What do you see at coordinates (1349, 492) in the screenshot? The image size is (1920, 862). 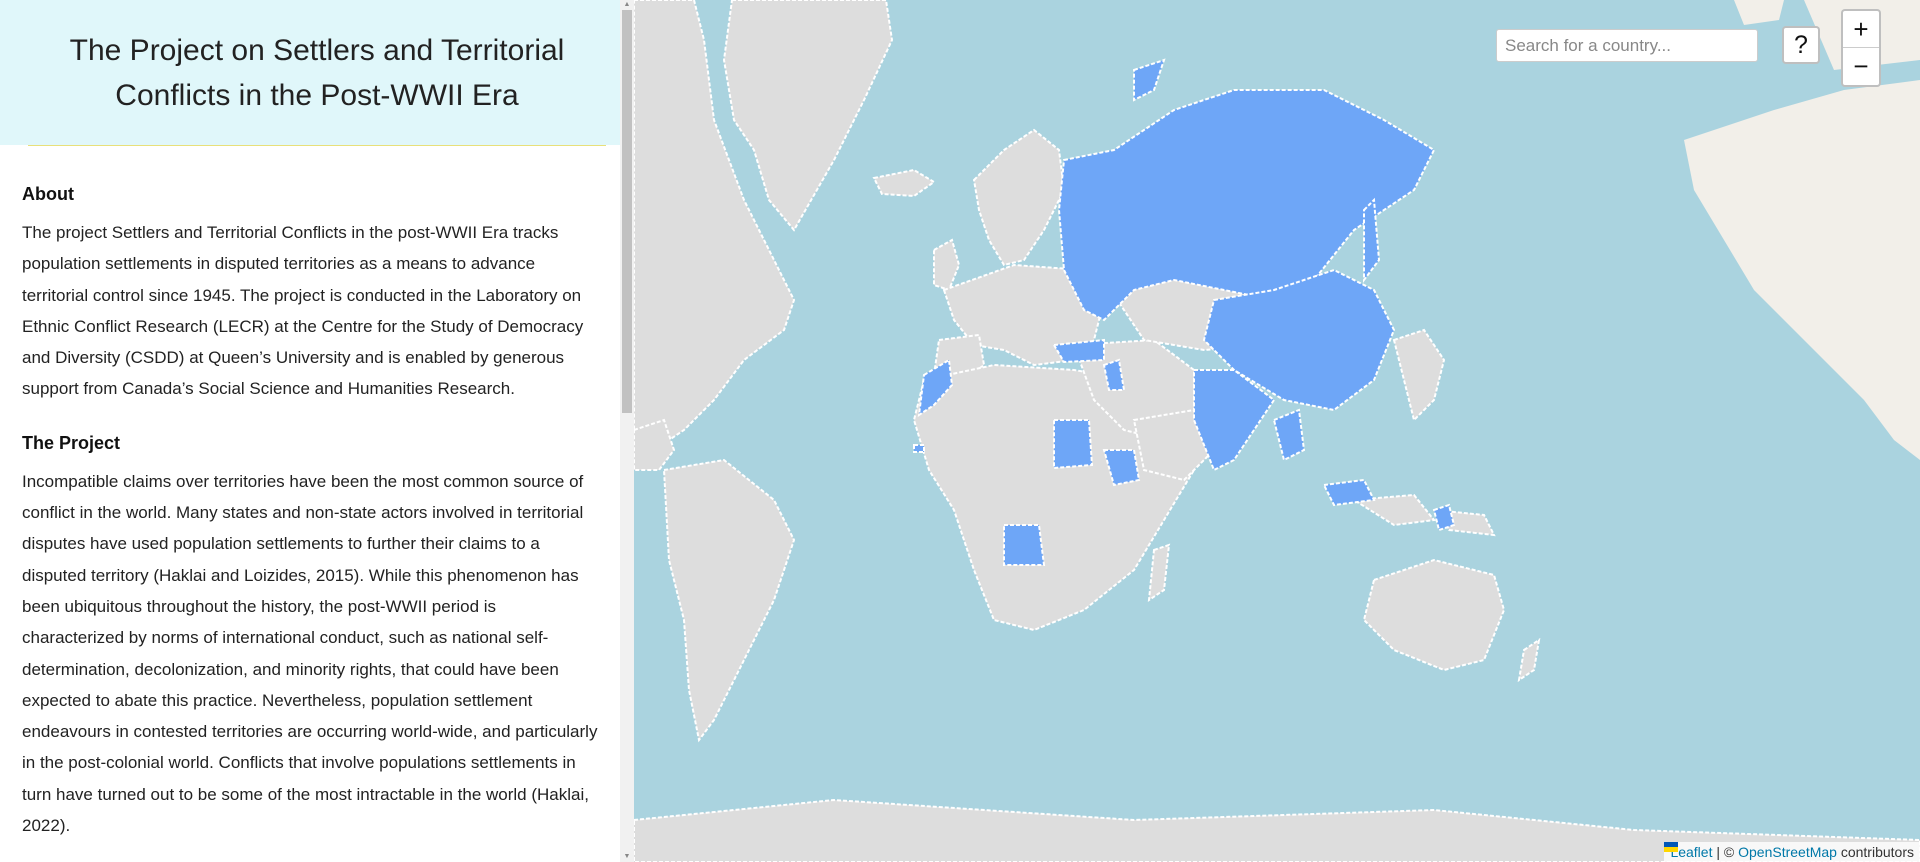 I see `country-indonesia` at bounding box center [1349, 492].